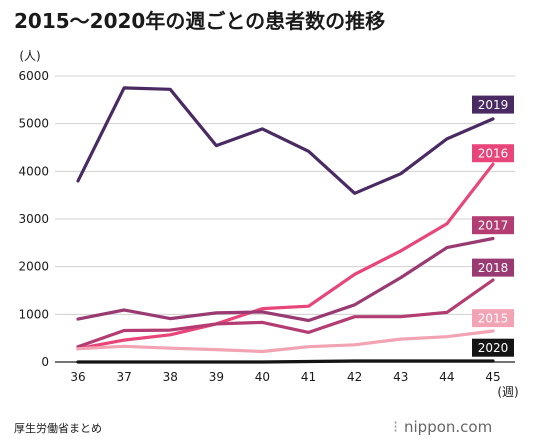 This screenshot has width=543, height=448. I want to click on series-badge-2018: 2018, so click(493, 267).